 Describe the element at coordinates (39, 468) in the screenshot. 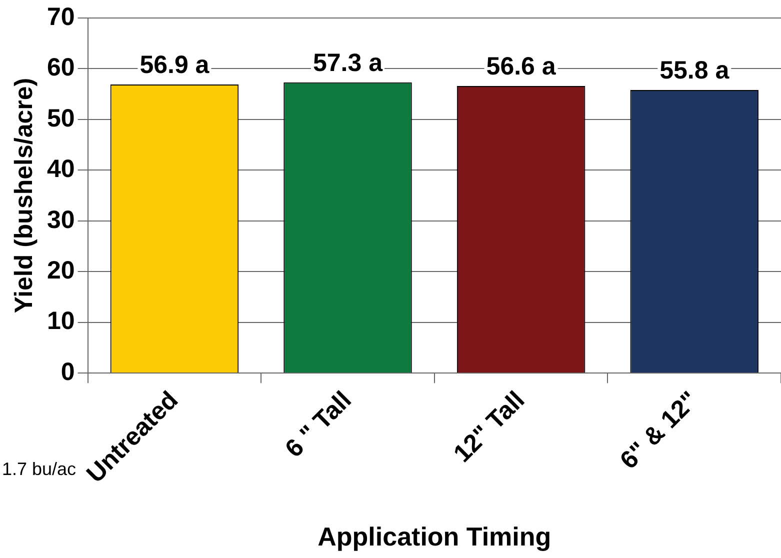

I see `text: 1.7 bu/ac` at that location.